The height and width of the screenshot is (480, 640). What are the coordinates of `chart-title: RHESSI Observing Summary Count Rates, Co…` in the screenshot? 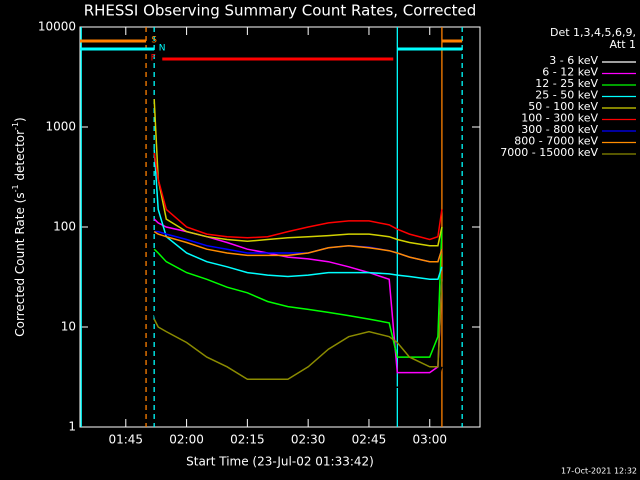 It's located at (280, 11).